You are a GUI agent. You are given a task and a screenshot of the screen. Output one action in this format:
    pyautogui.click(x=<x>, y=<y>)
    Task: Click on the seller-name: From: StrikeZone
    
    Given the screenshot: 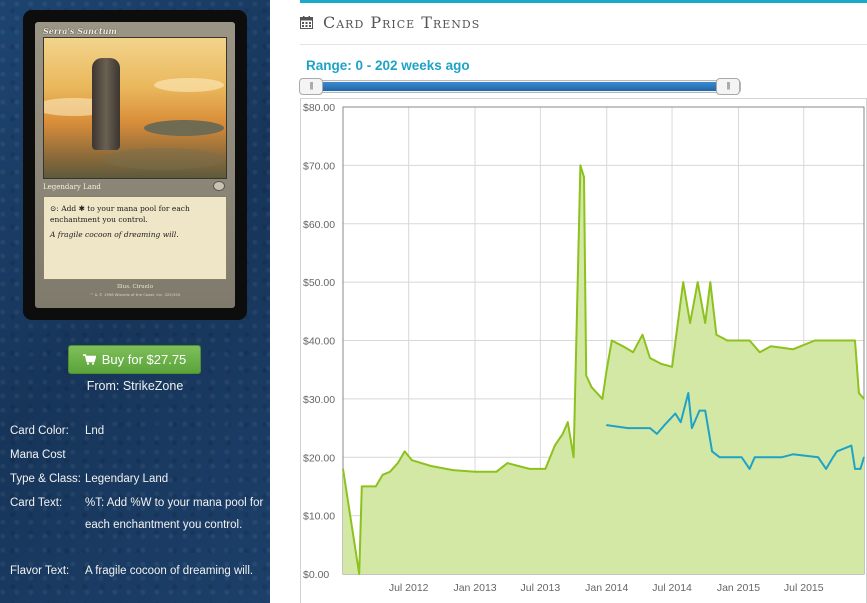 What is the action you would take?
    pyautogui.click(x=135, y=386)
    